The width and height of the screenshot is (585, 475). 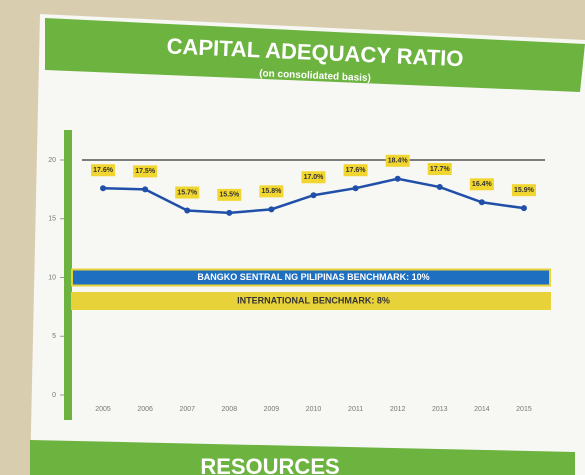 I want to click on data-label: 15.9%, so click(x=524, y=190).